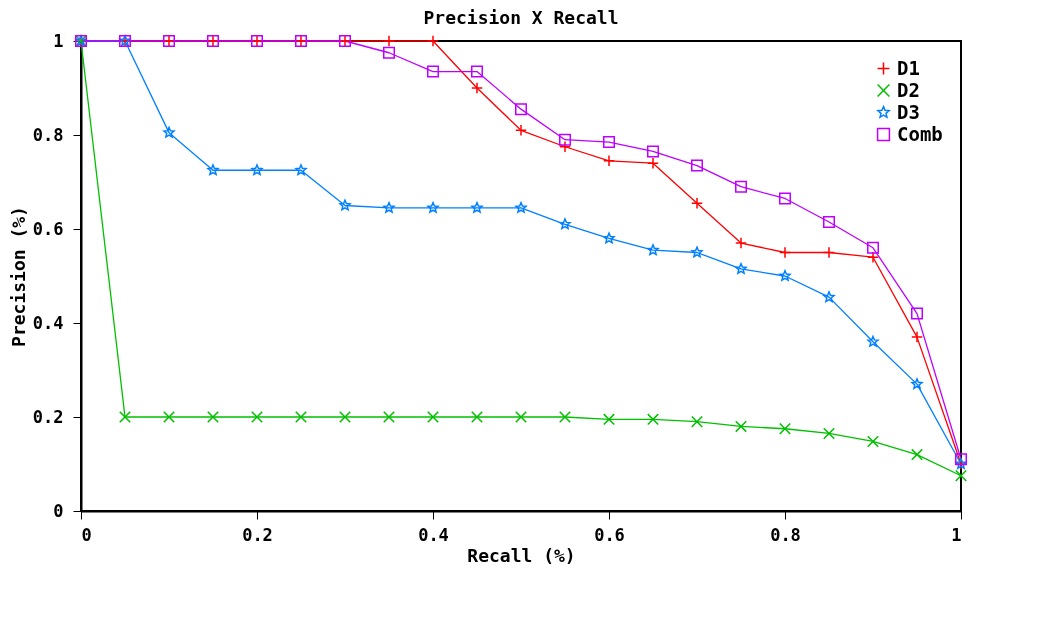  What do you see at coordinates (48, 228) in the screenshot?
I see `y-tick-label: 0.6` at bounding box center [48, 228].